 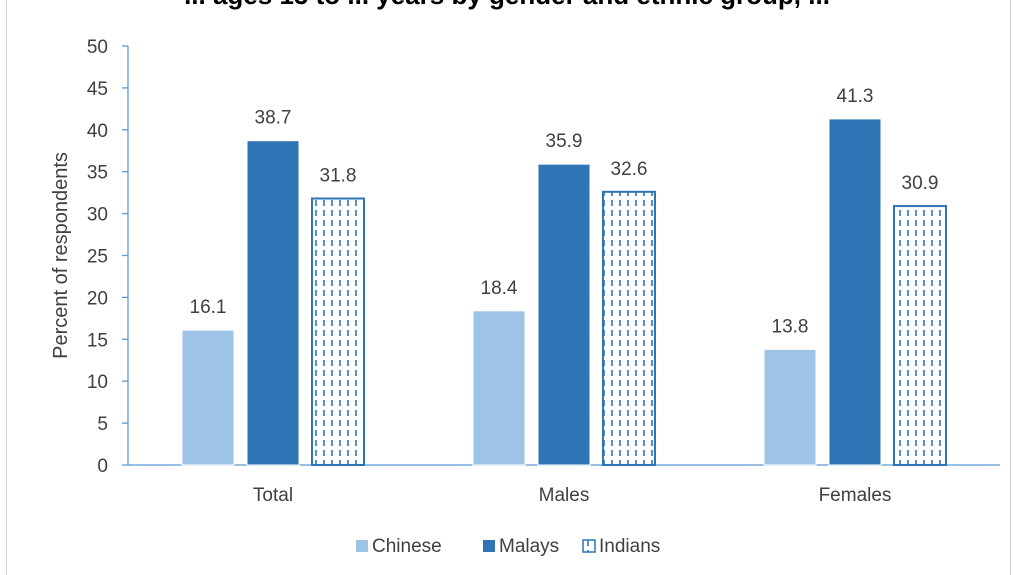 What do you see at coordinates (97, 47) in the screenshot?
I see `y-tick-label: 50` at bounding box center [97, 47].